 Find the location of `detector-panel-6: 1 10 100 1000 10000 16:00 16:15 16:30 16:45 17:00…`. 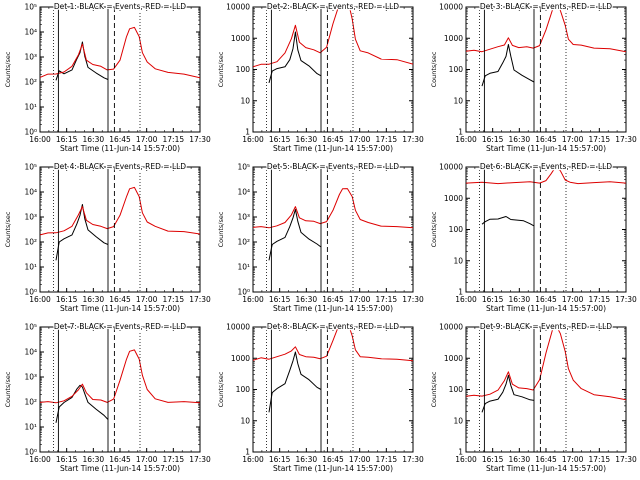

detector-panel-6: 1 10 100 1000 10000 16:00 16:15 16:30 16:45 17:00… is located at coordinates (533, 237).